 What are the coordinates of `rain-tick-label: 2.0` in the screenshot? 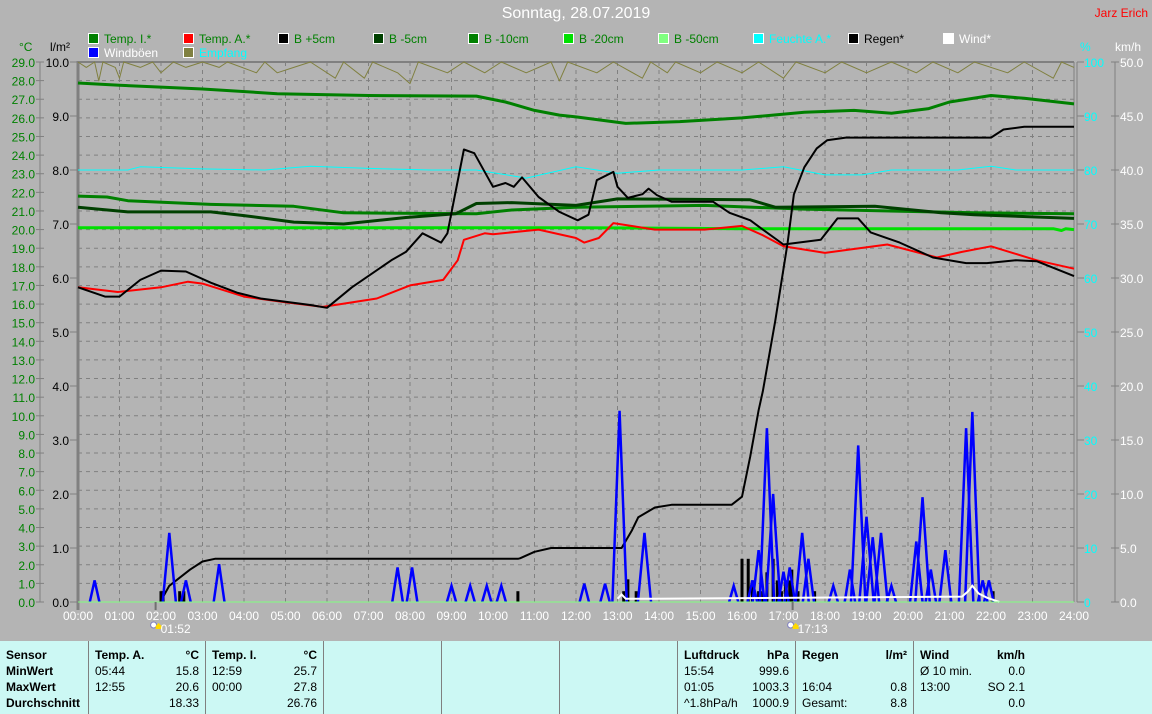 It's located at (60, 495).